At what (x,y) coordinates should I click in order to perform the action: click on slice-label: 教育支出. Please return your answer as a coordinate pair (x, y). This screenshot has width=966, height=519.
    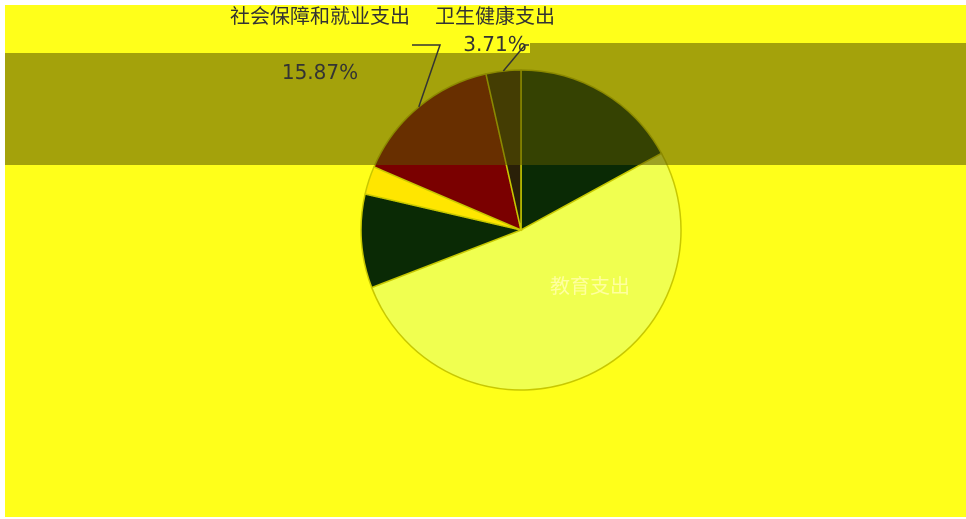
    Looking at the image, I should click on (590, 286).